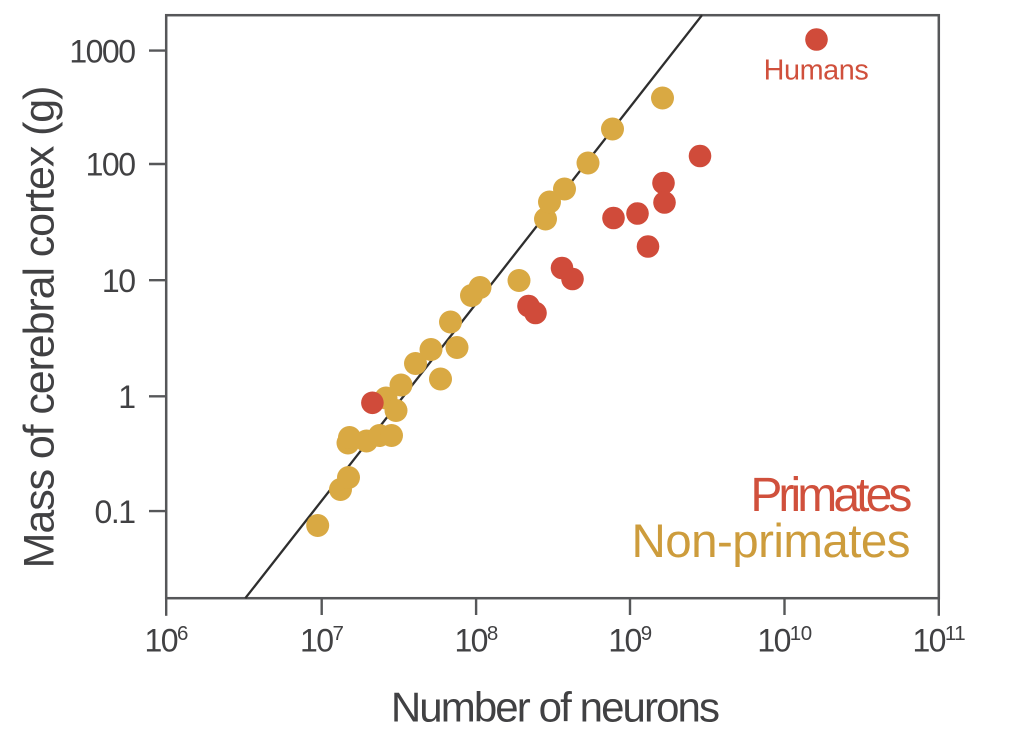 The height and width of the screenshot is (742, 1024). I want to click on svg-text: Non-primates, so click(771, 541).